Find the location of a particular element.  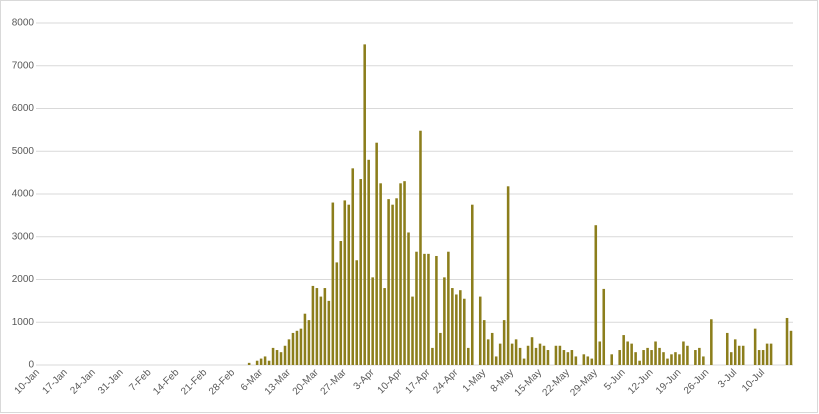

y-tick-label: 6000 is located at coordinates (23, 108).